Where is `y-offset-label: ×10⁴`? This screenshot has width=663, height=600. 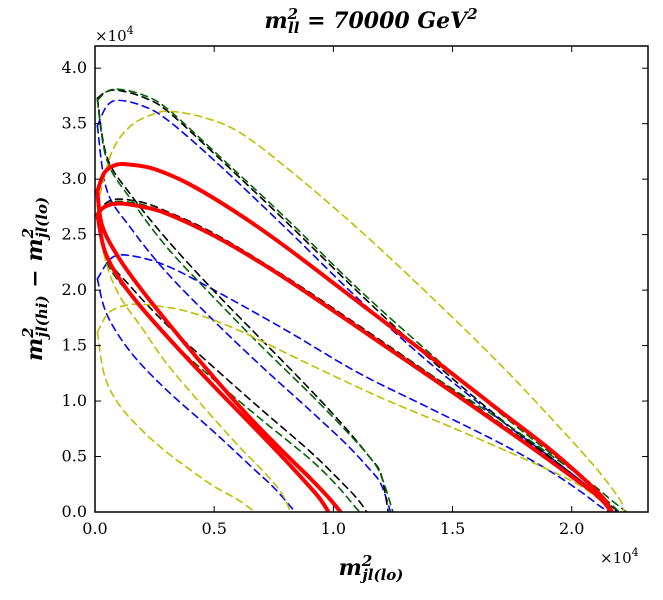
y-offset-label: ×10⁴ is located at coordinates (114, 34).